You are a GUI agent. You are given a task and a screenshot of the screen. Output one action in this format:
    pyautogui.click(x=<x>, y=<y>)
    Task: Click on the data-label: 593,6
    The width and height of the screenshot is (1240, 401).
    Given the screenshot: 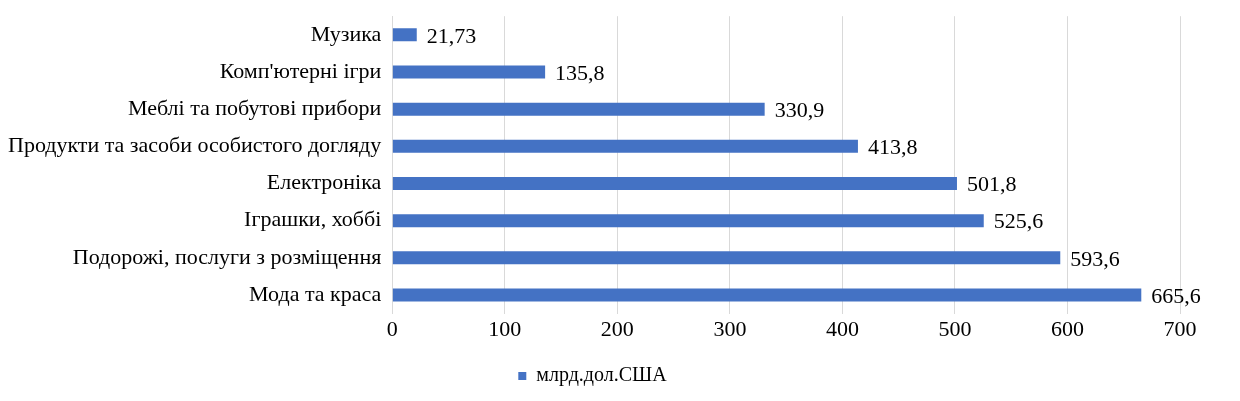 What is the action you would take?
    pyautogui.click(x=1095, y=258)
    